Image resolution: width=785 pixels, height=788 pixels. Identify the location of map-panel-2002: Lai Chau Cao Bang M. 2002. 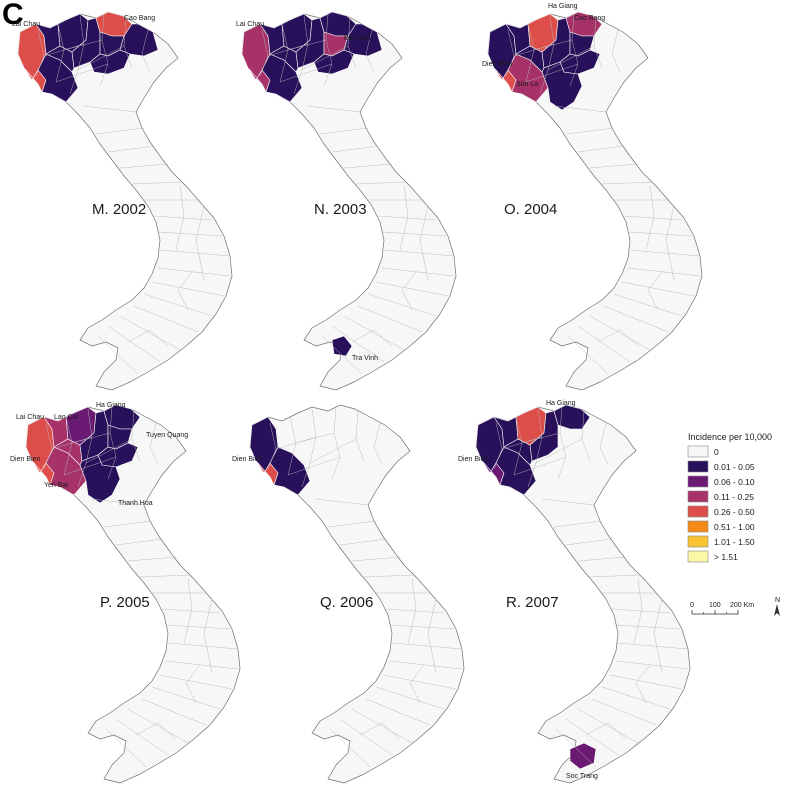
(122, 201).